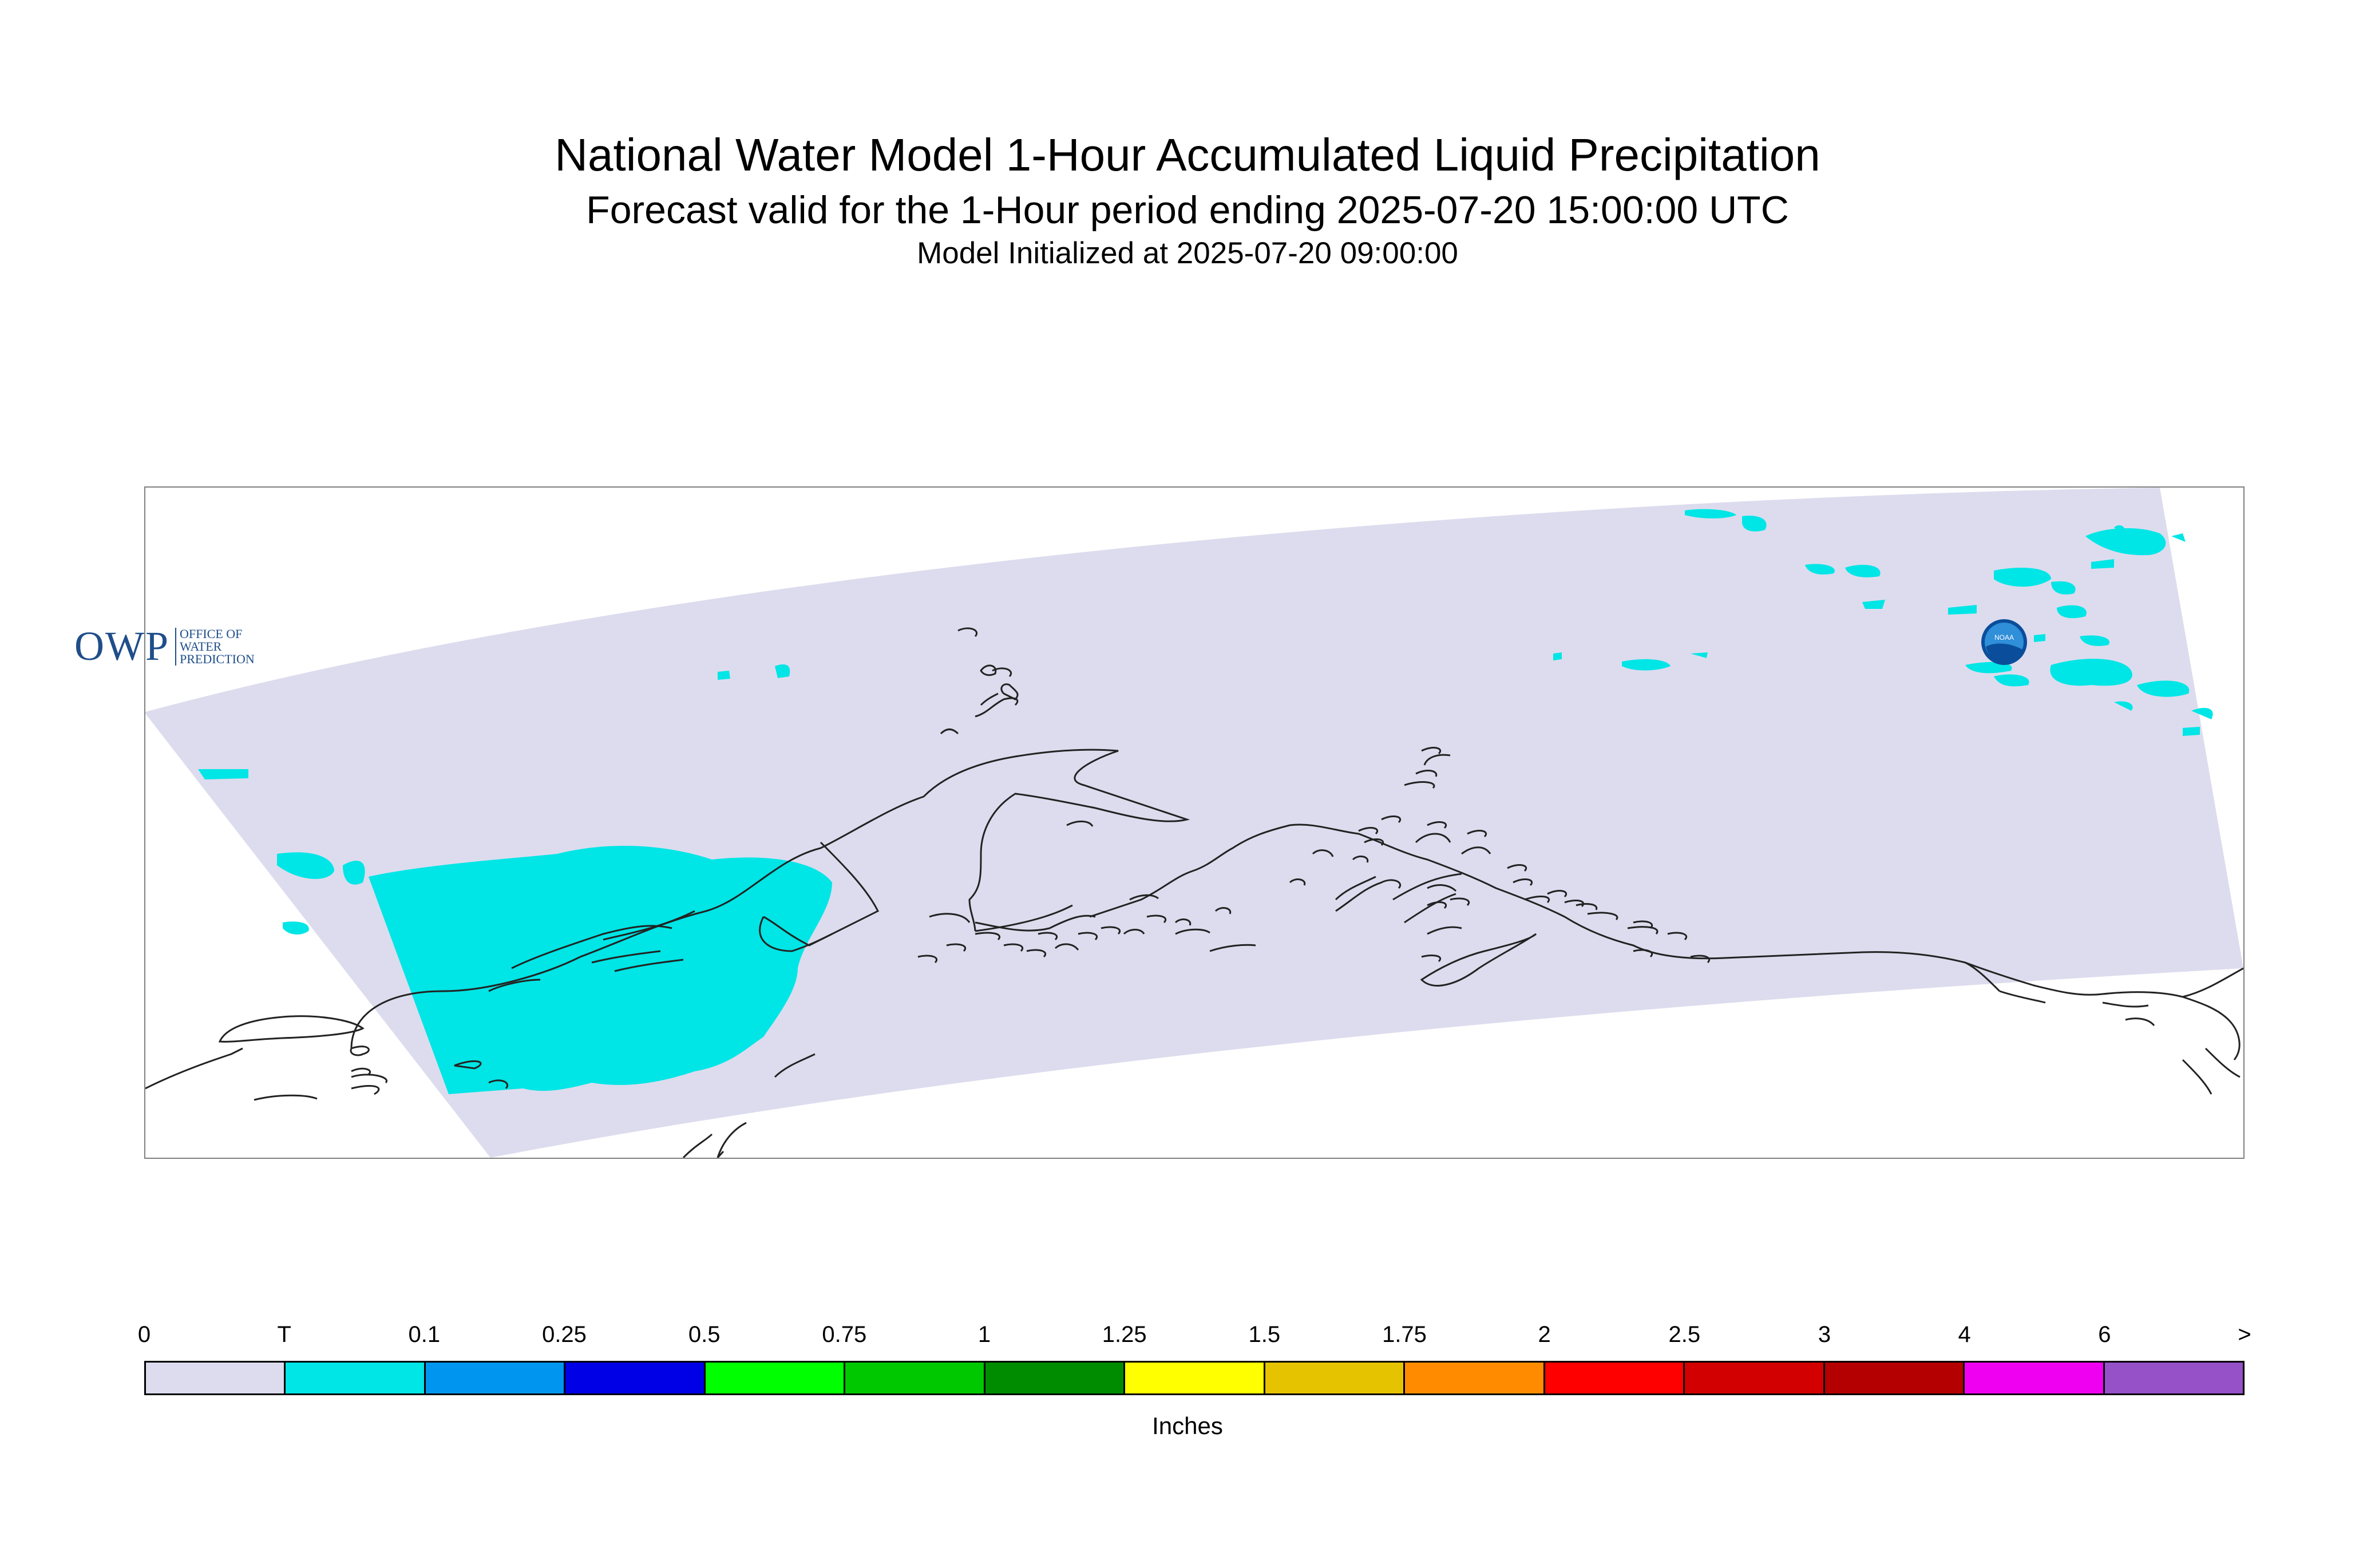 The width and height of the screenshot is (2375, 1568). I want to click on legend-tick-label: 1.25, so click(1124, 1334).